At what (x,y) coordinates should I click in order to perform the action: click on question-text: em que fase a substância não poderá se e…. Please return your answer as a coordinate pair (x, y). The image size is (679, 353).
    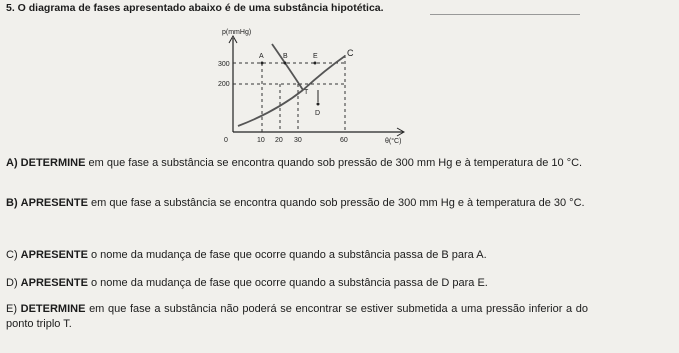
    Looking at the image, I should click on (297, 316).